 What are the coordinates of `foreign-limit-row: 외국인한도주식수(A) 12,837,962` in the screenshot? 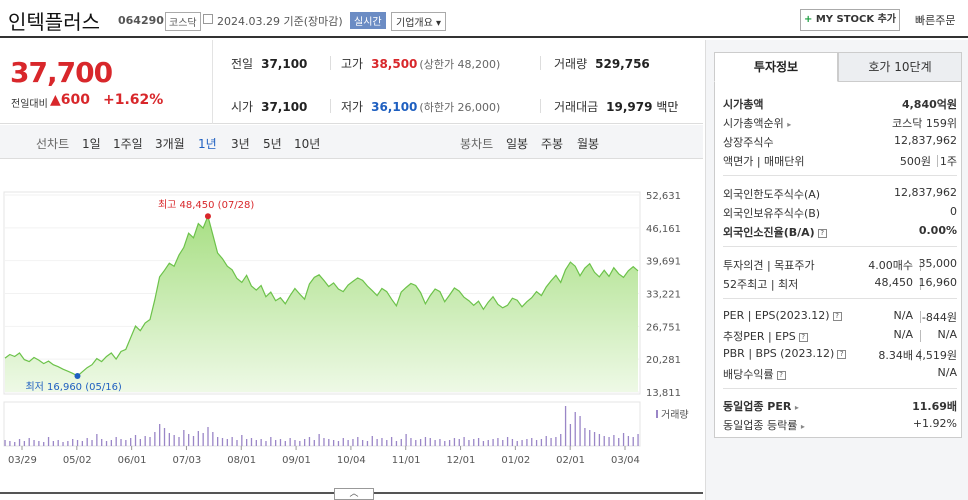 It's located at (840, 193).